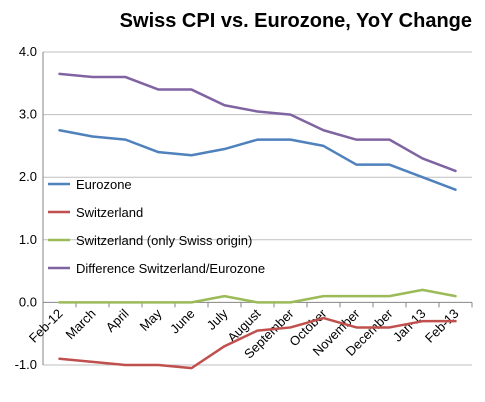 The width and height of the screenshot is (485, 402). Describe the element at coordinates (170, 268) in the screenshot. I see `legend-label: Difference Switzerland/Eurozone` at that location.